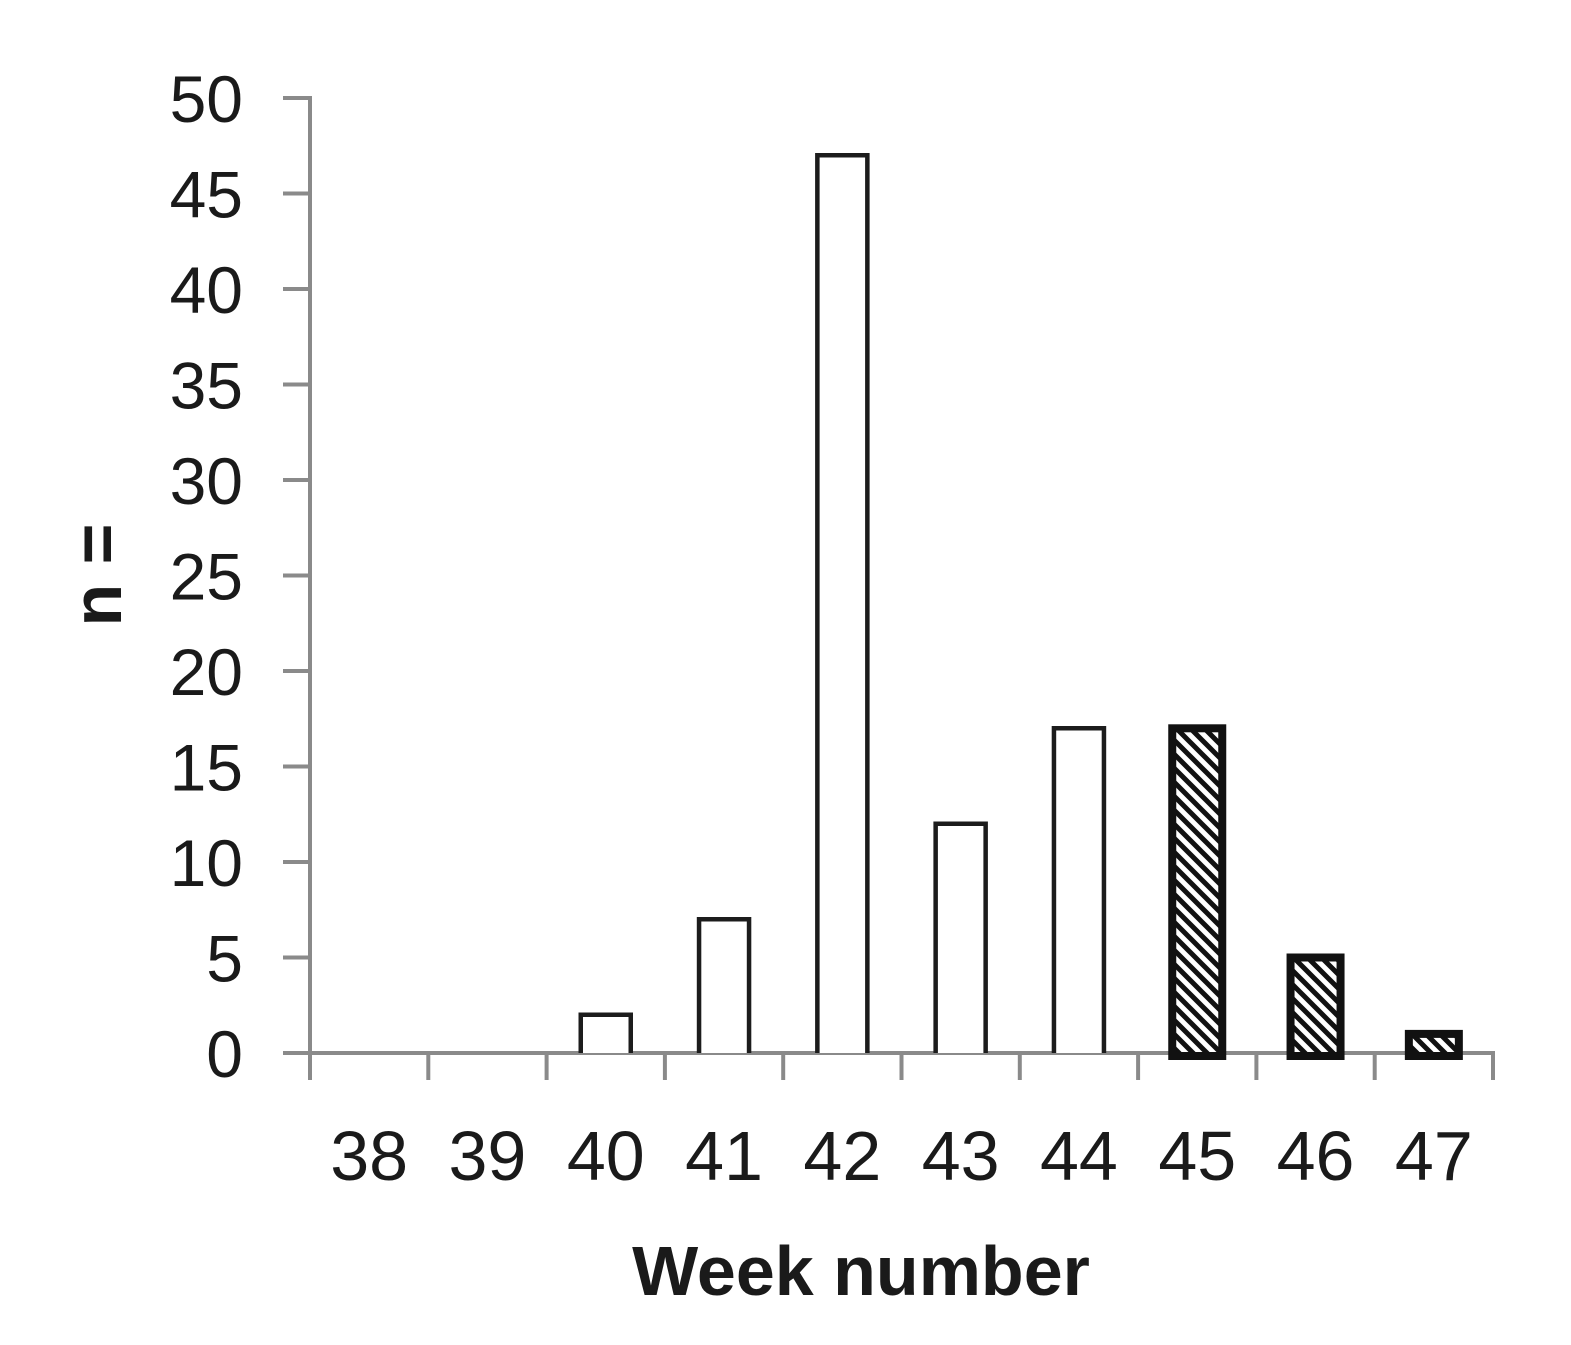  What do you see at coordinates (224, 958) in the screenshot?
I see `y-tick-label: 5` at bounding box center [224, 958].